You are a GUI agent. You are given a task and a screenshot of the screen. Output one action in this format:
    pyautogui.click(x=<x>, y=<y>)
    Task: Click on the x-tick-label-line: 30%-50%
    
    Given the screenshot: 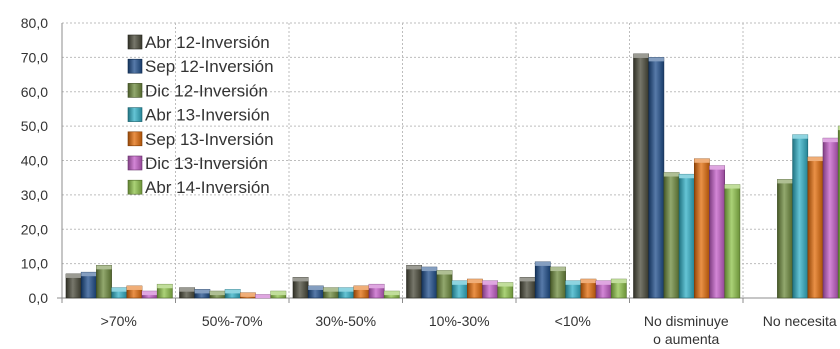 What is the action you would take?
    pyautogui.click(x=345, y=321)
    